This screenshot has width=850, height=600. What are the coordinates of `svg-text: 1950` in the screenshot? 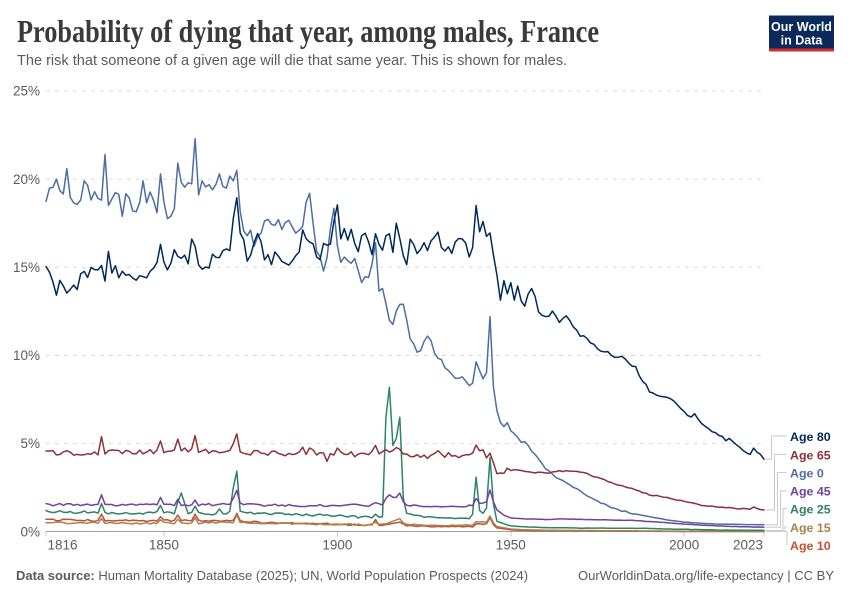 It's located at (511, 545).